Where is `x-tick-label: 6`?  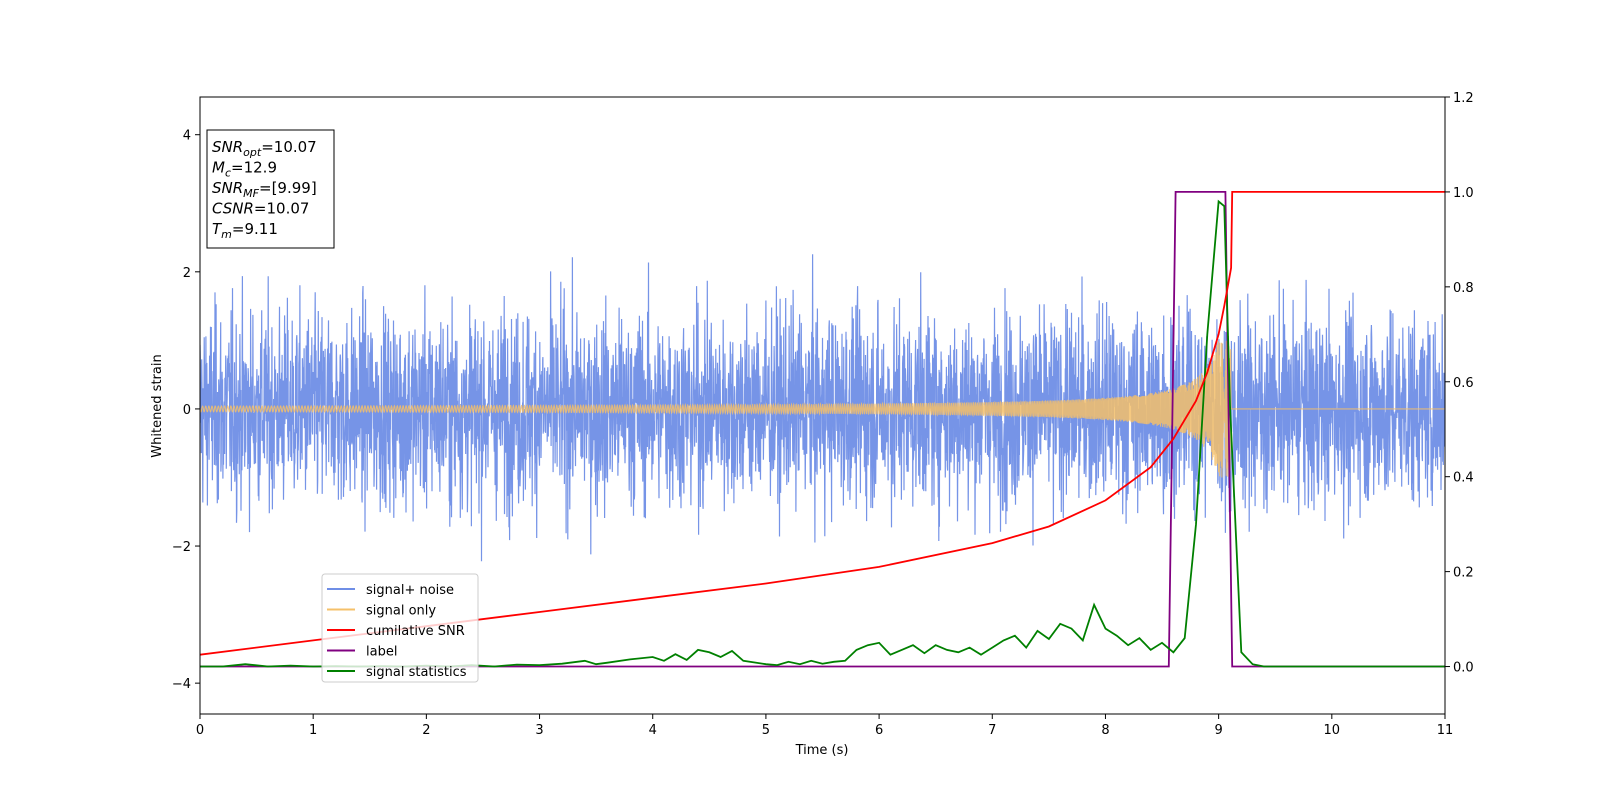 x-tick-label: 6 is located at coordinates (879, 730).